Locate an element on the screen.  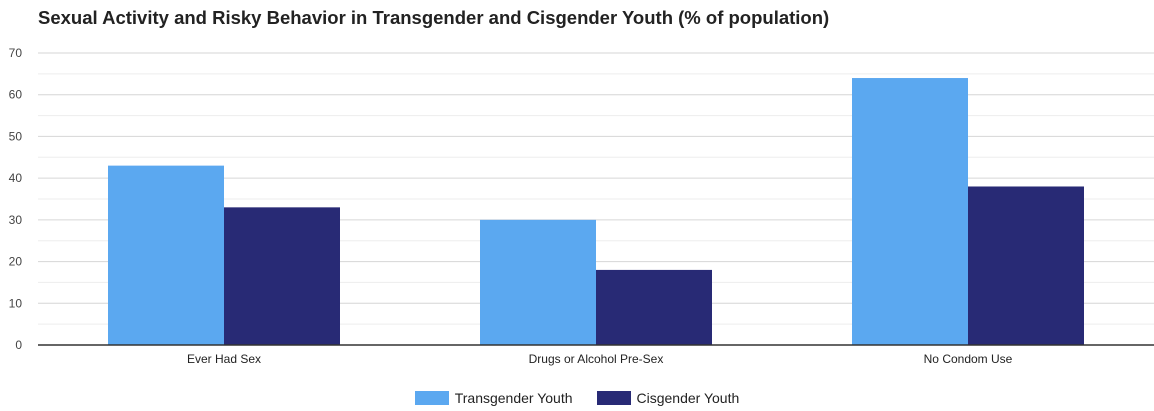
legend-item-transgender: Transgender Youth is located at coordinates (493, 398).